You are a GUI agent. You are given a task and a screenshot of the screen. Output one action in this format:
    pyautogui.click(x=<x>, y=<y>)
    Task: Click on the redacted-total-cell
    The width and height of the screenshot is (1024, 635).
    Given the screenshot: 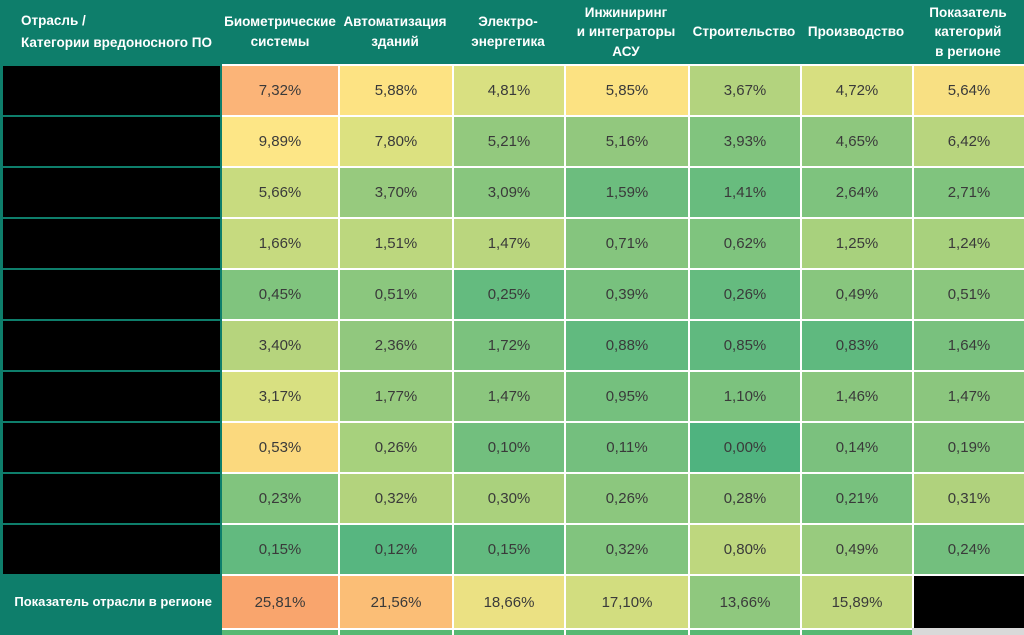 What is the action you would take?
    pyautogui.click(x=968, y=601)
    